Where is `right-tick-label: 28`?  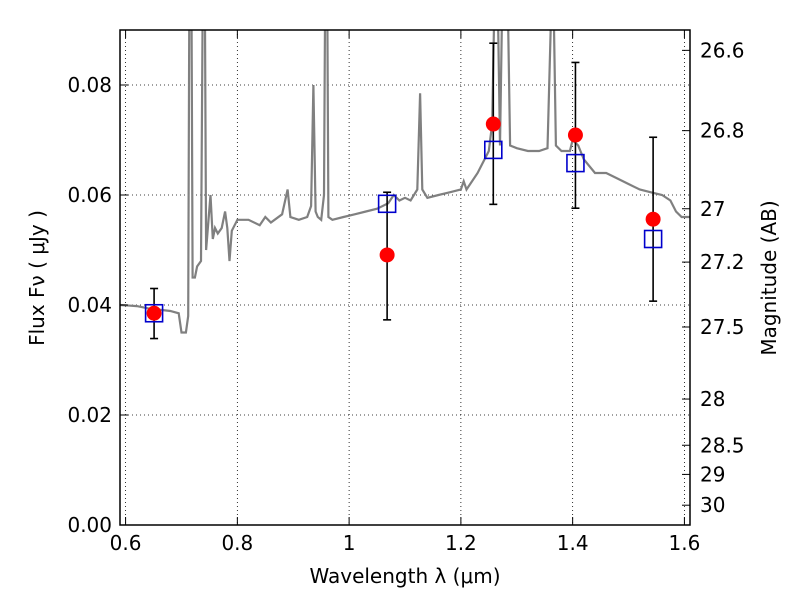
right-tick-label: 28 is located at coordinates (712, 399).